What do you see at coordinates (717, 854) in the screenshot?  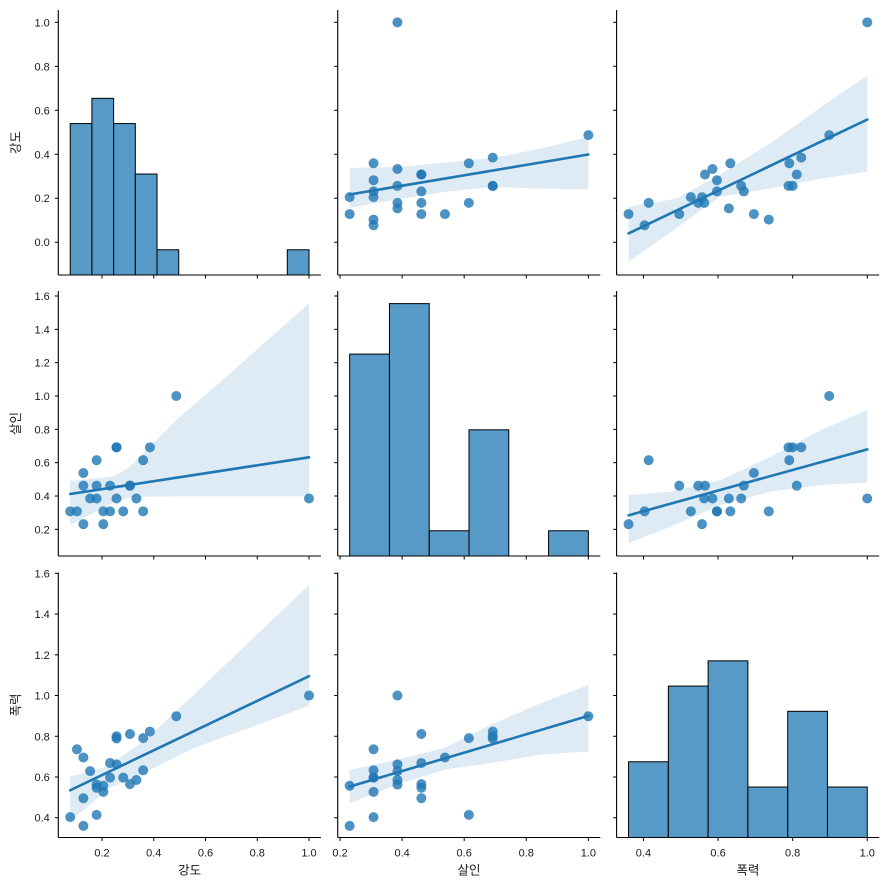 I see `x-tick-label: 0.6` at bounding box center [717, 854].